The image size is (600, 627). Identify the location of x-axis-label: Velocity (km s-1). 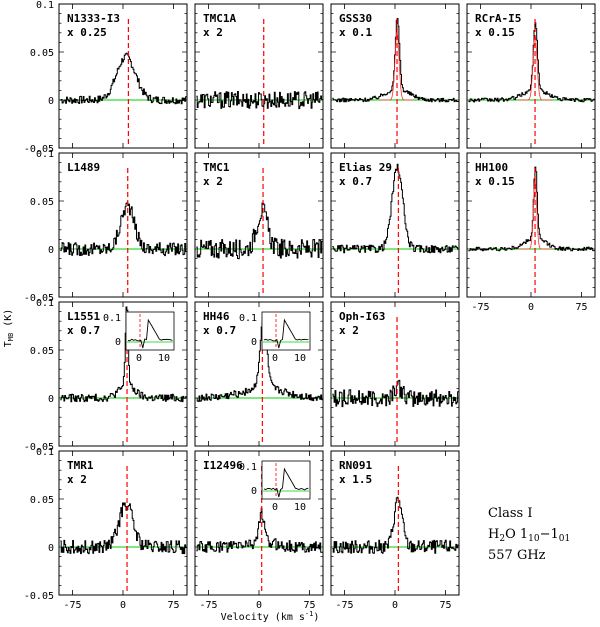
(270, 616).